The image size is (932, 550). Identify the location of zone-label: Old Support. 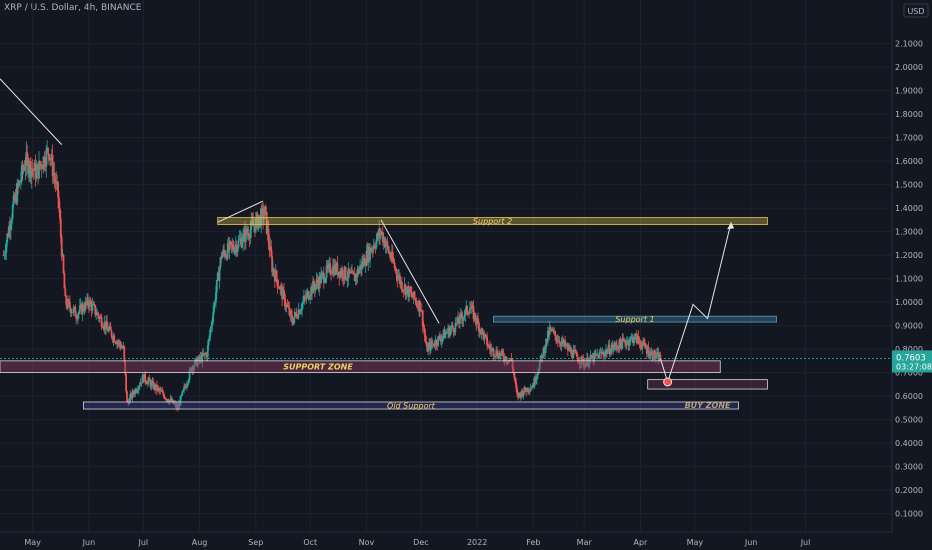
(411, 406).